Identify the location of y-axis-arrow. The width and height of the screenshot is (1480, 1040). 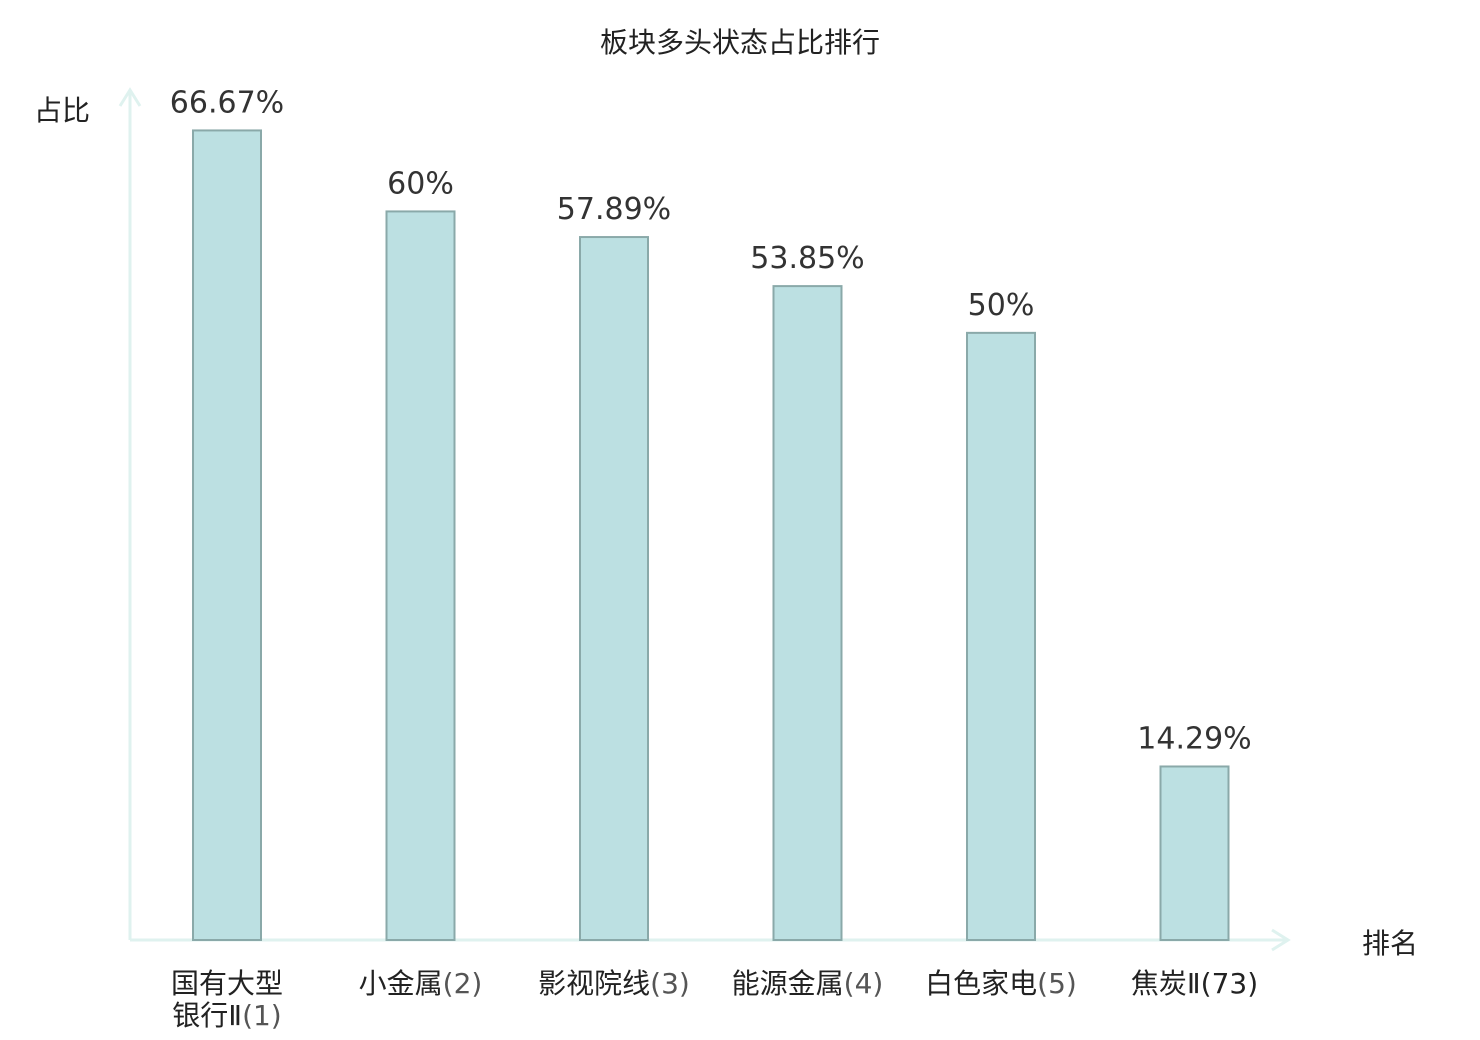
(130, 97).